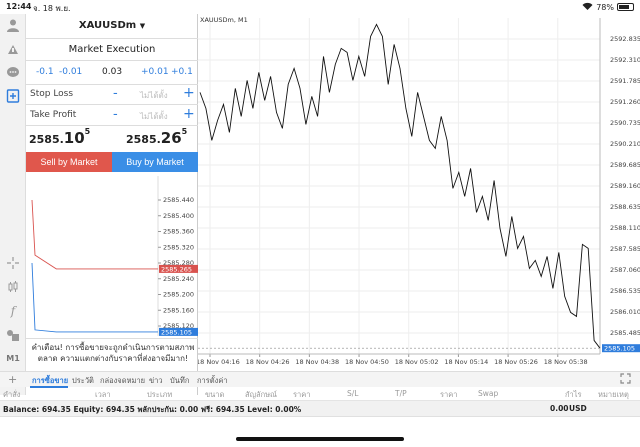 The width and height of the screenshot is (640, 447). What do you see at coordinates (625, 270) in the screenshot?
I see `y-axis-tick-label: 2587.060` at bounding box center [625, 270].